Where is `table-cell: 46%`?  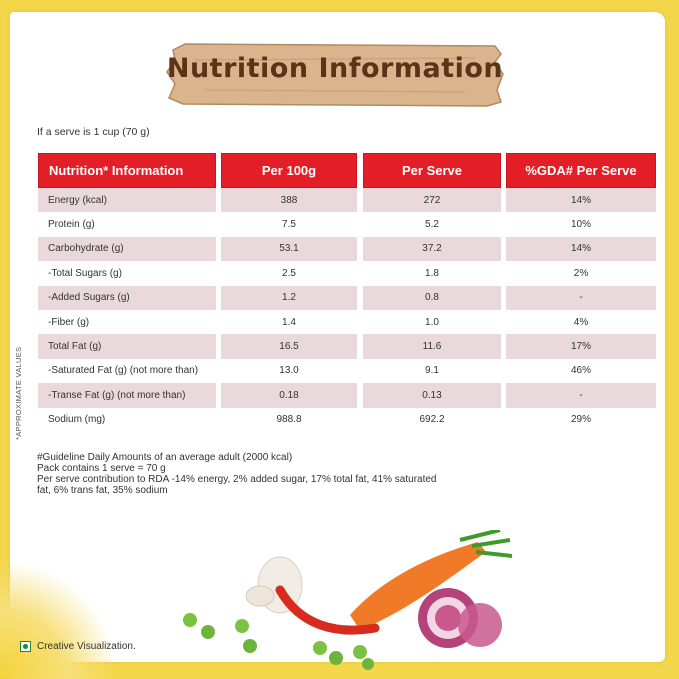 table-cell: 46% is located at coordinates (581, 371).